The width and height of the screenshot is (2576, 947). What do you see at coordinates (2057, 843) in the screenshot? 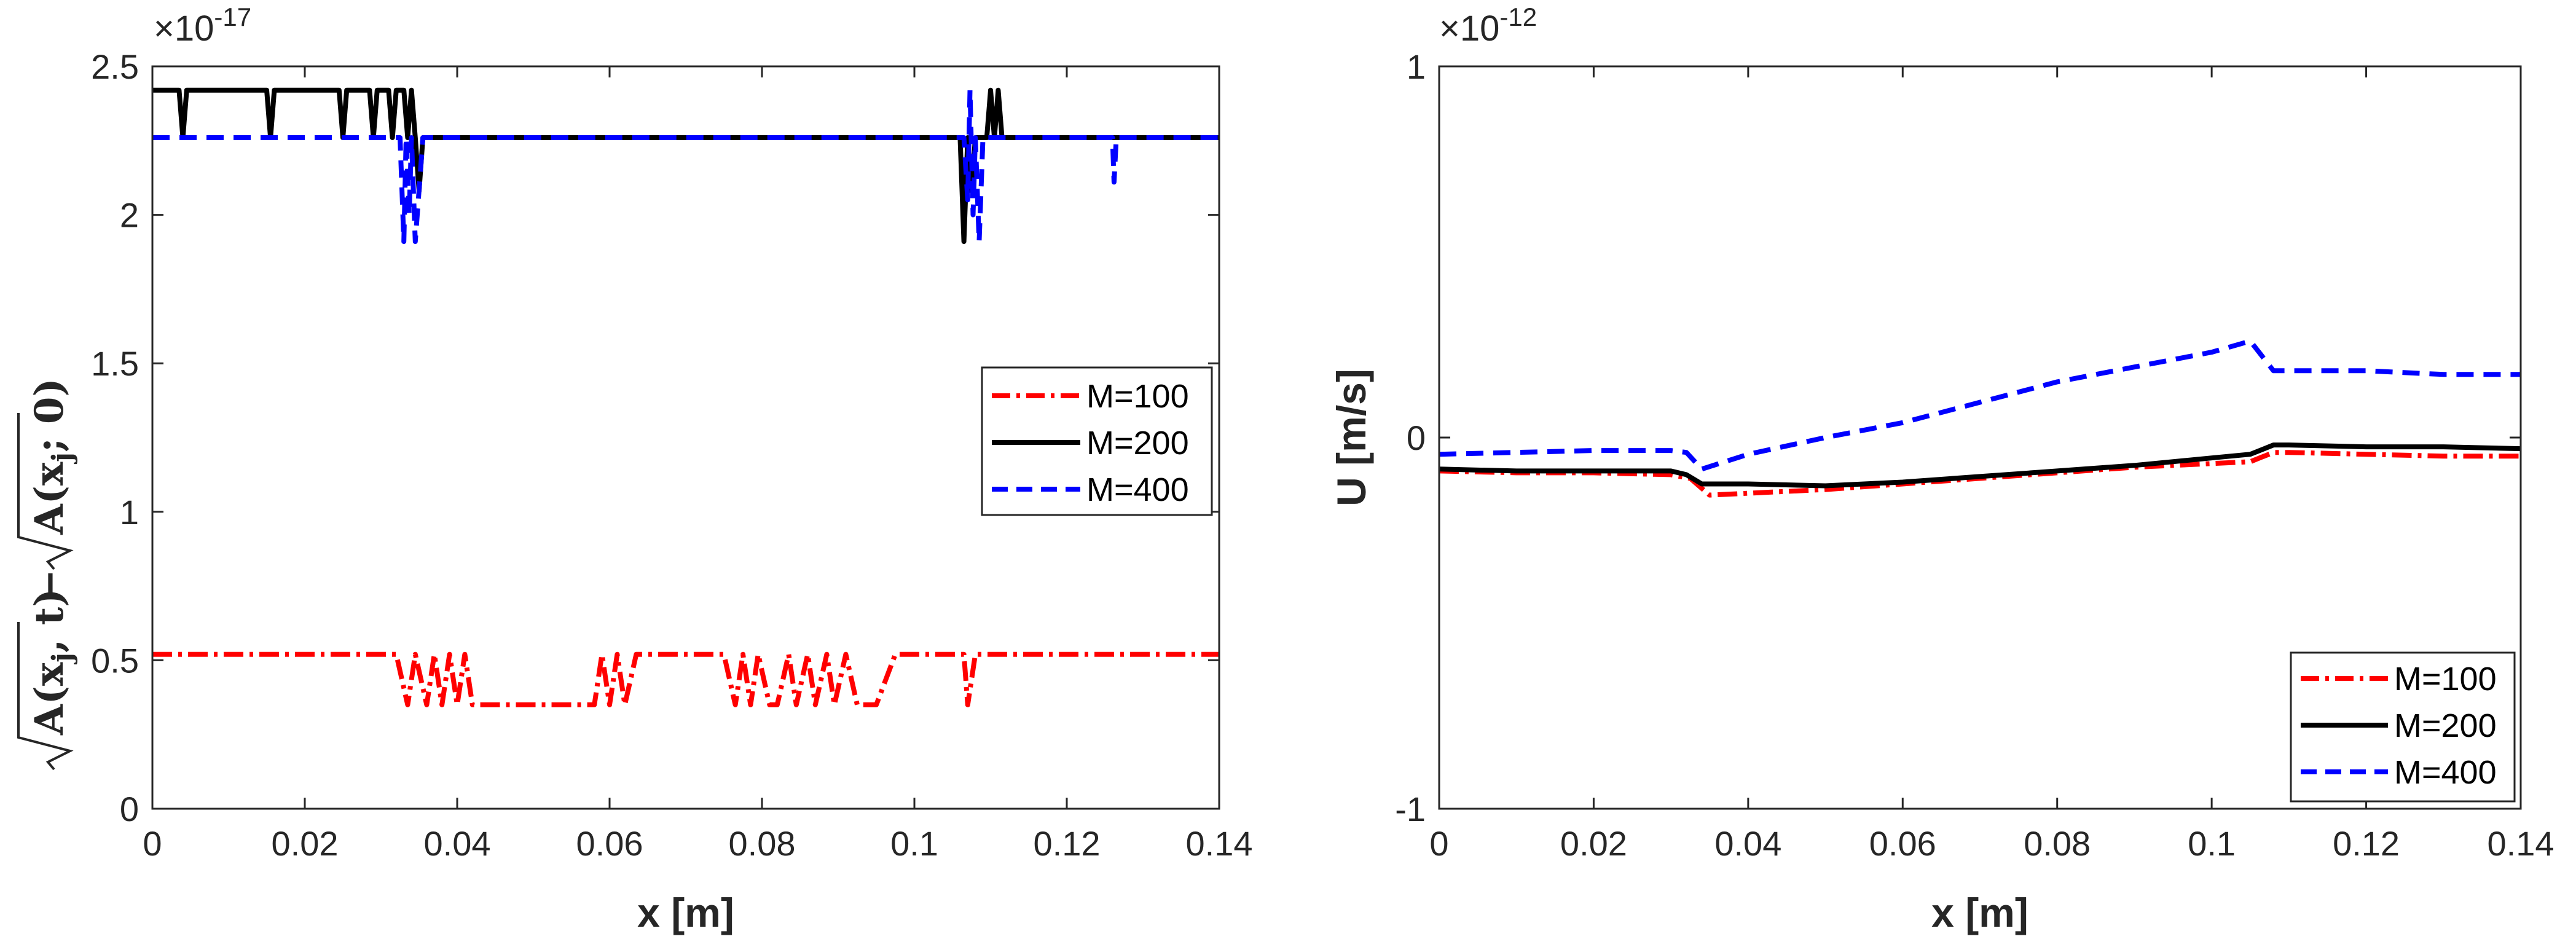
I see `right-x-tick-label: 0.08` at bounding box center [2057, 843].